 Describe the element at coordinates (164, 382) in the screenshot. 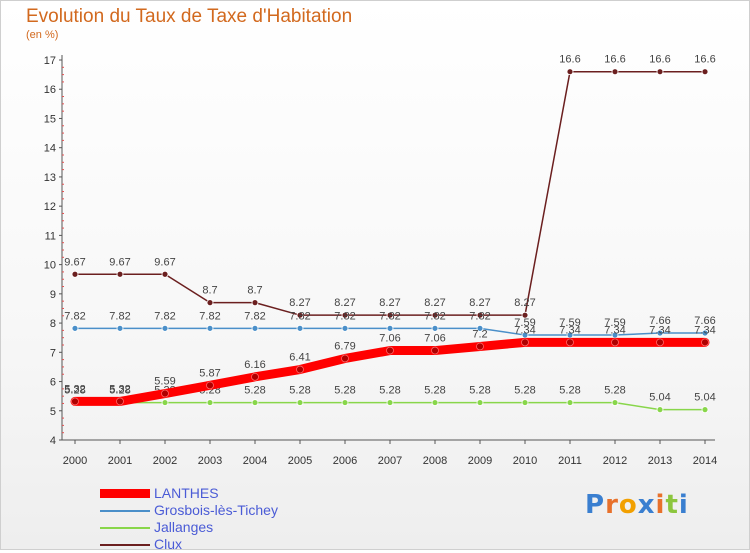

I see `data-label: 5.59` at that location.